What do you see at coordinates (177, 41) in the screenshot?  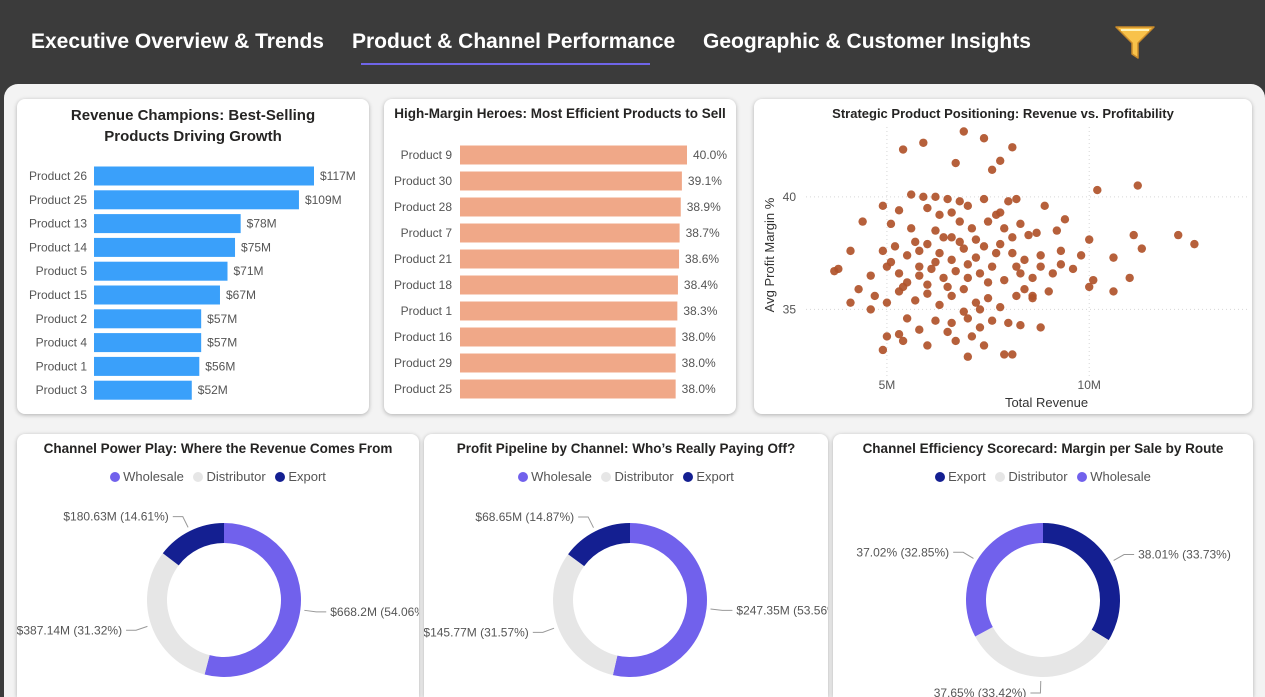 I see `tab-executive-overview: Executive Overview & Trends` at bounding box center [177, 41].